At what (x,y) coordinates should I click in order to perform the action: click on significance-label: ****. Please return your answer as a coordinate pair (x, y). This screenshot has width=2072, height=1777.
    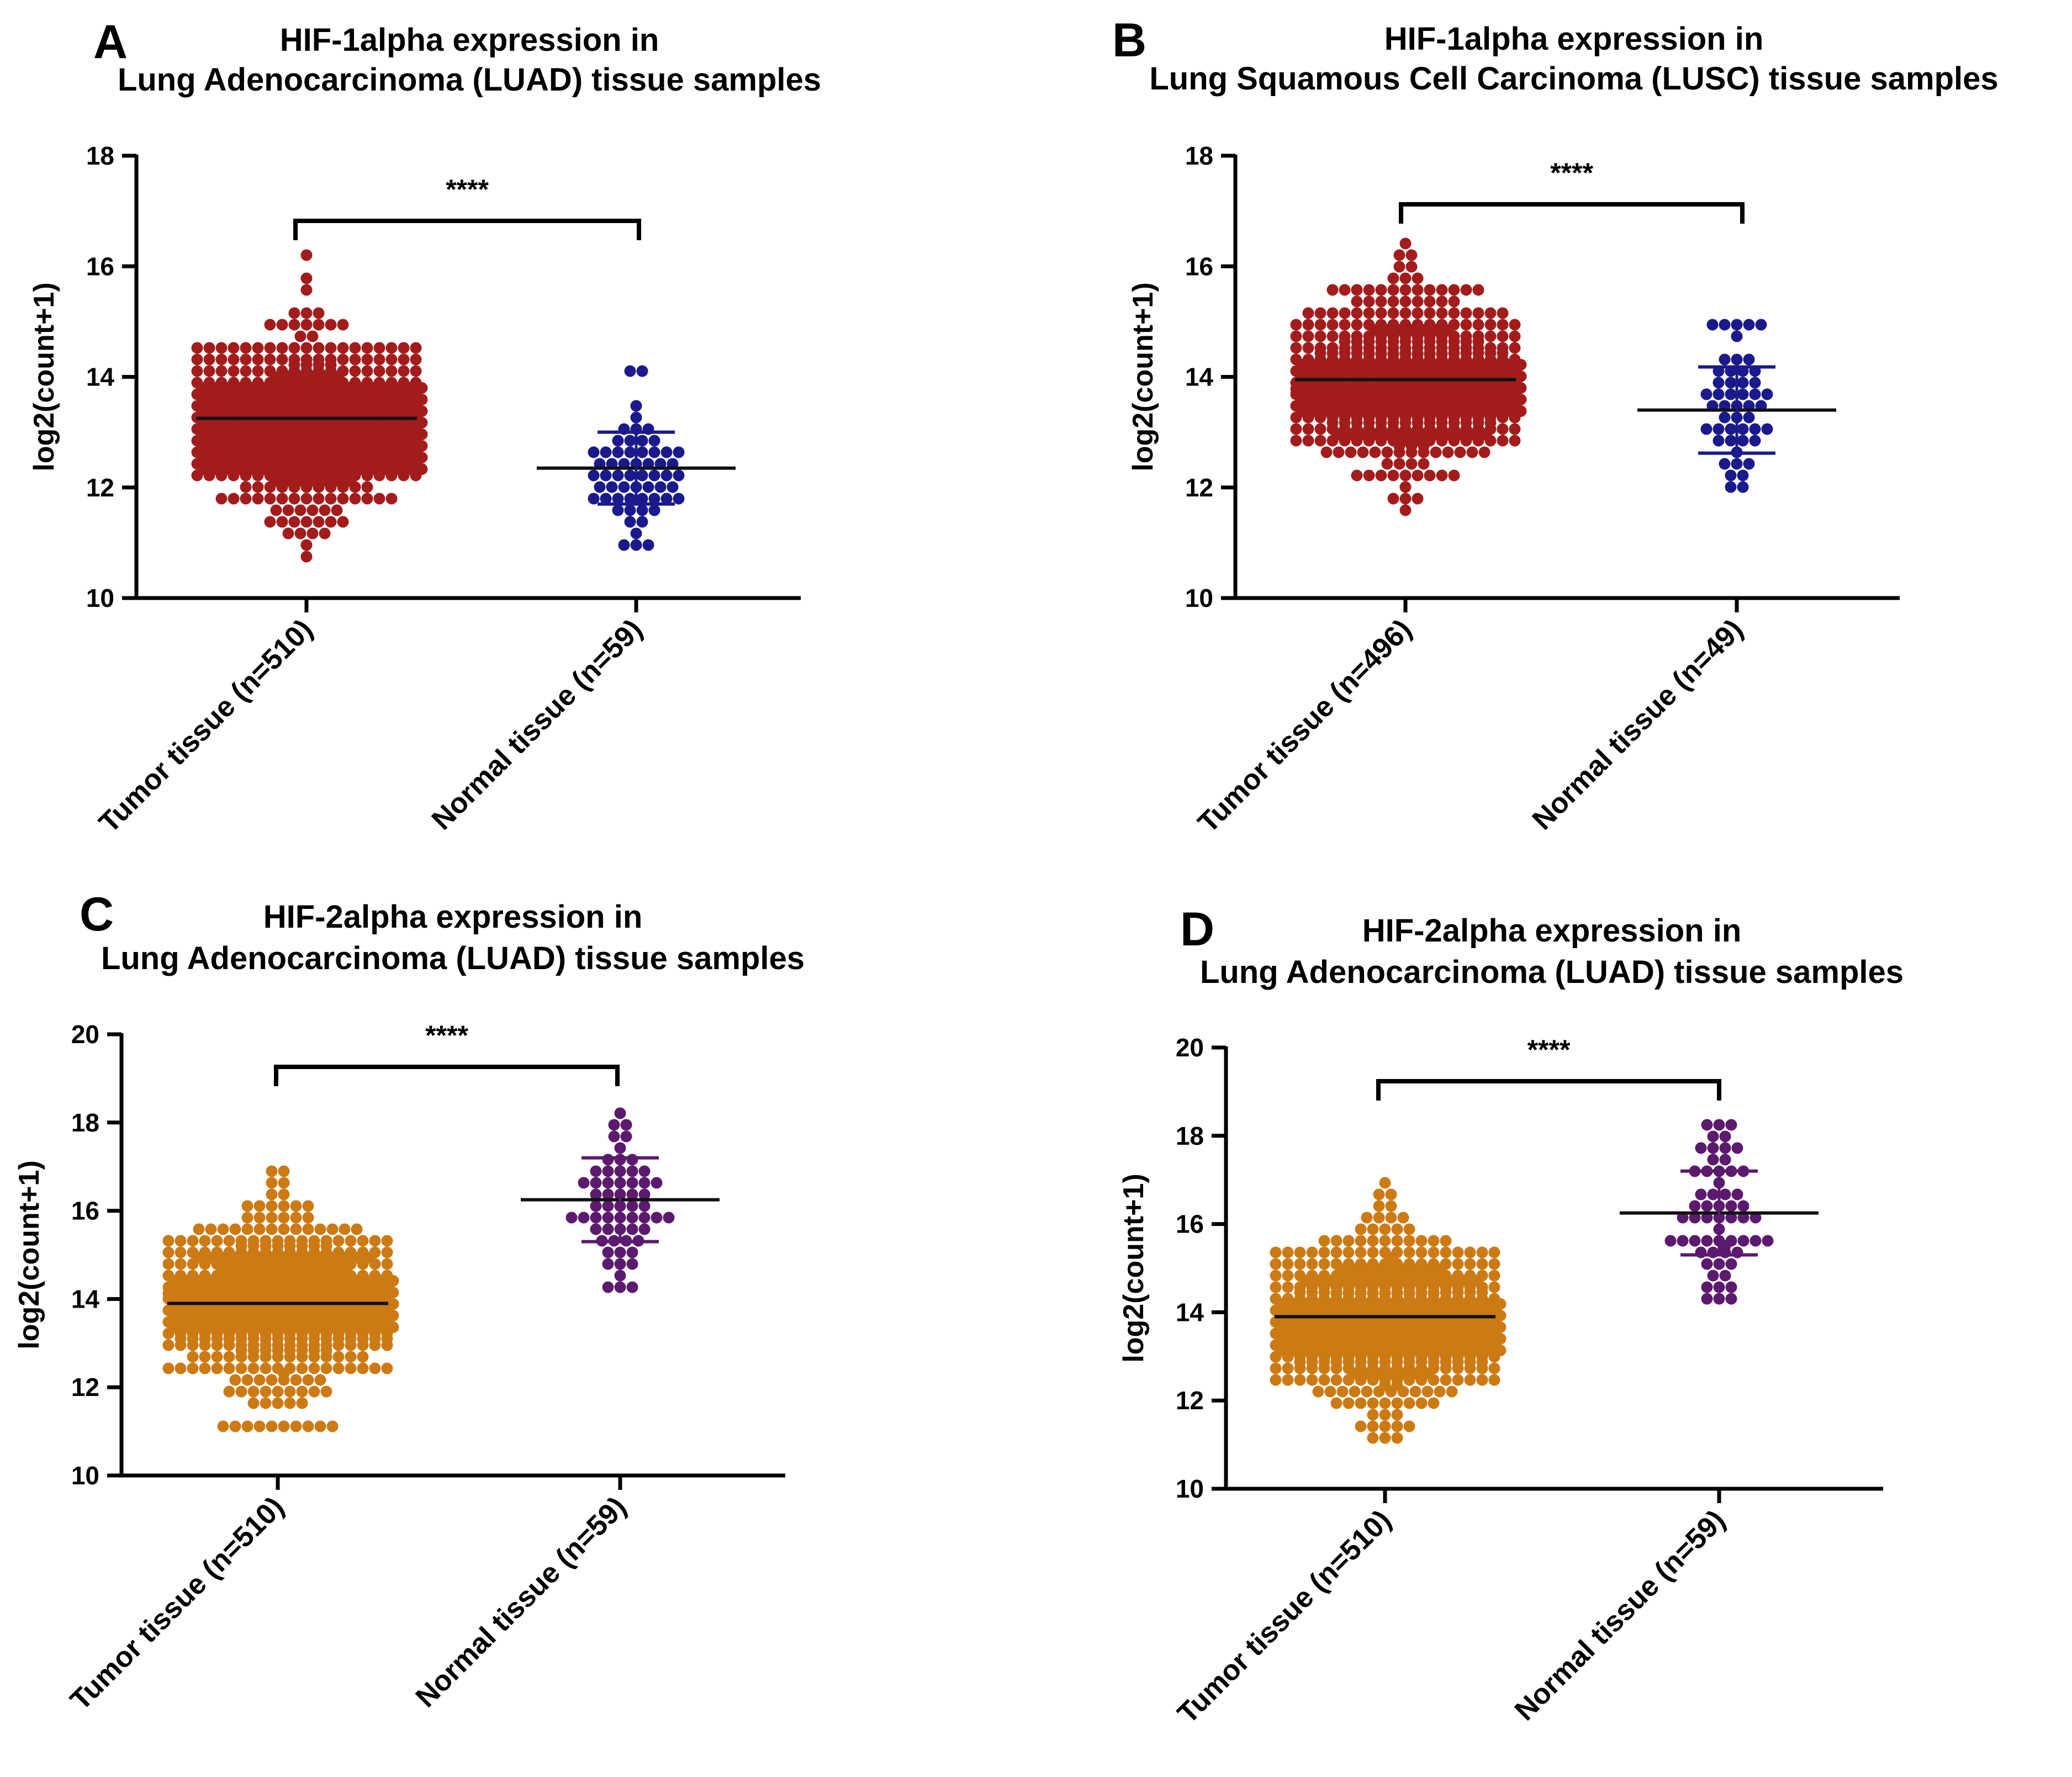
    Looking at the image, I should click on (446, 1035).